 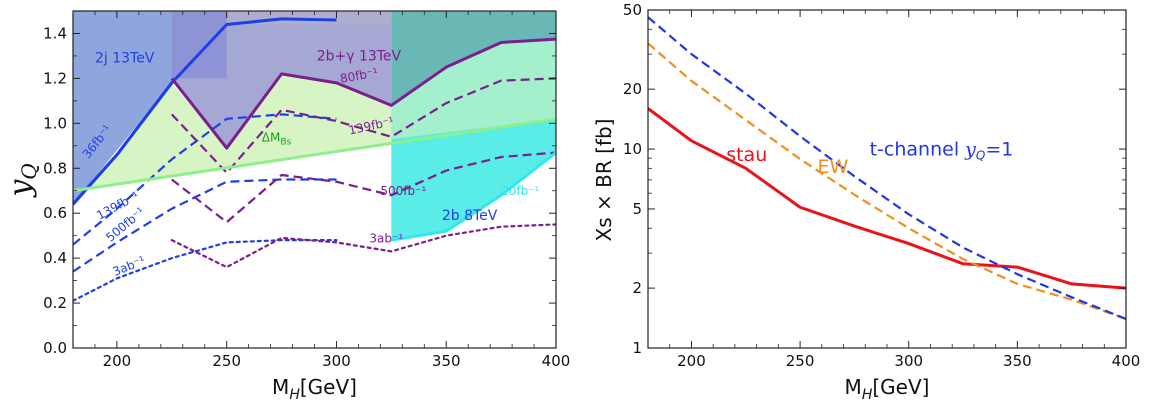 What do you see at coordinates (632, 149) in the screenshot?
I see `y-tick-label-3: 10` at bounding box center [632, 149].